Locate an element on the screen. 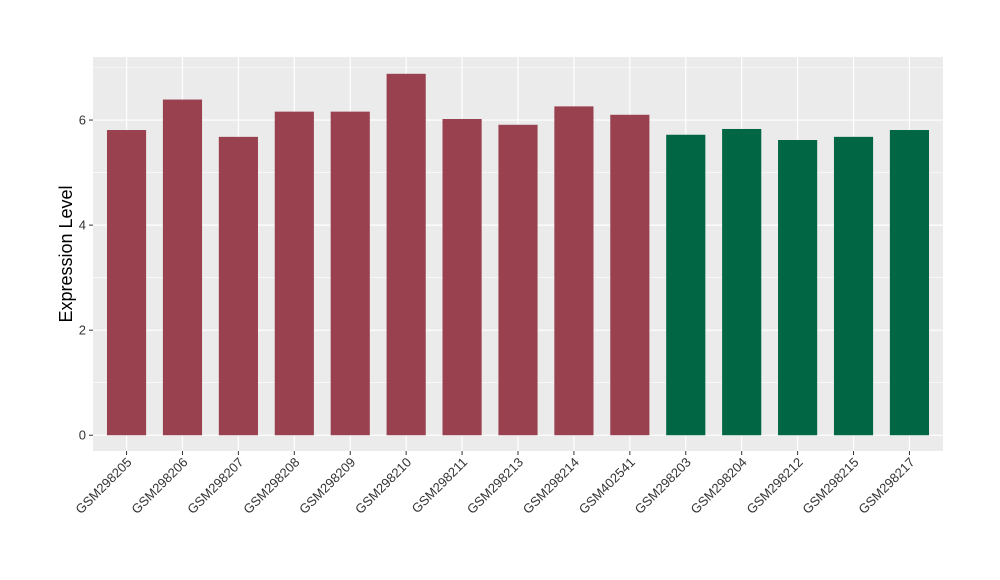 The image size is (1000, 580). bar-GSM298207 is located at coordinates (238, 286).